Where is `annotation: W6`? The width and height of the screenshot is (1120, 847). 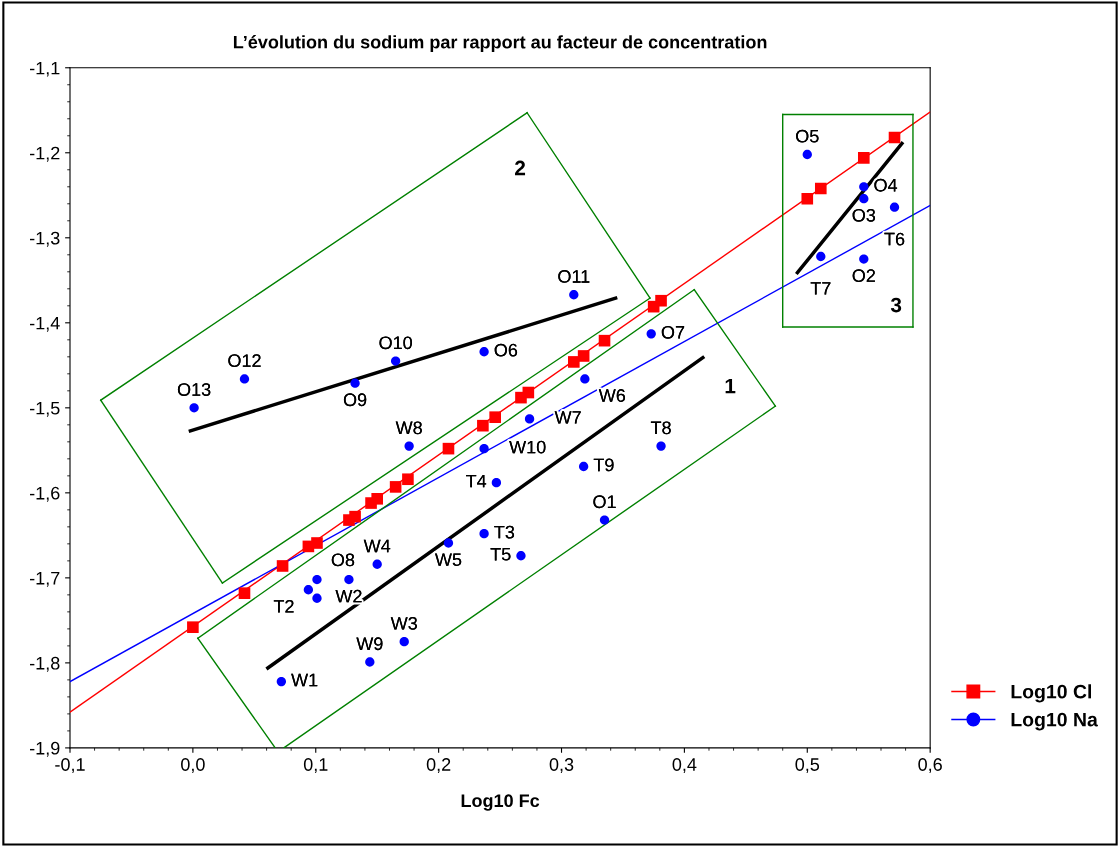
annotation: W6 is located at coordinates (612, 395).